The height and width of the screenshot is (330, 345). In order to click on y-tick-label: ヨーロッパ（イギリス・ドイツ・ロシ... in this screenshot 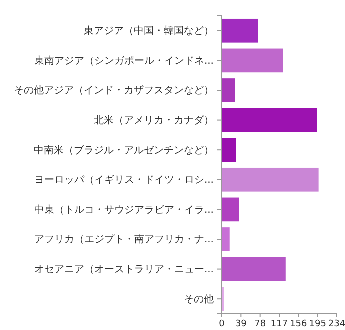, I will do `click(124, 180)`.